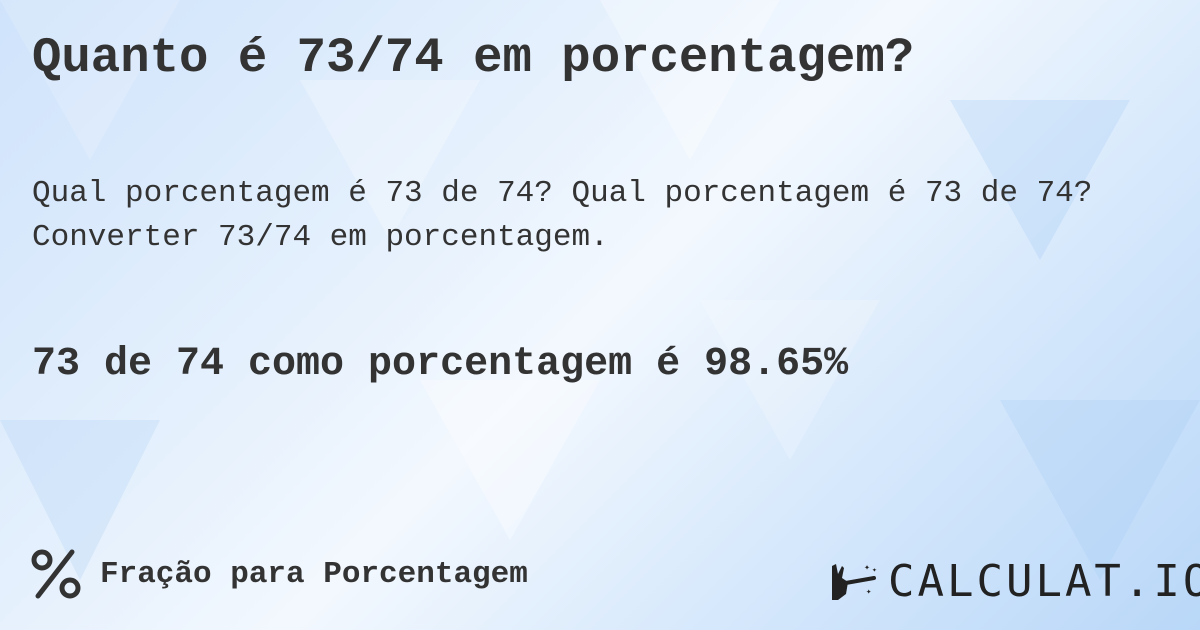  I want to click on percent-icon, so click(56, 574).